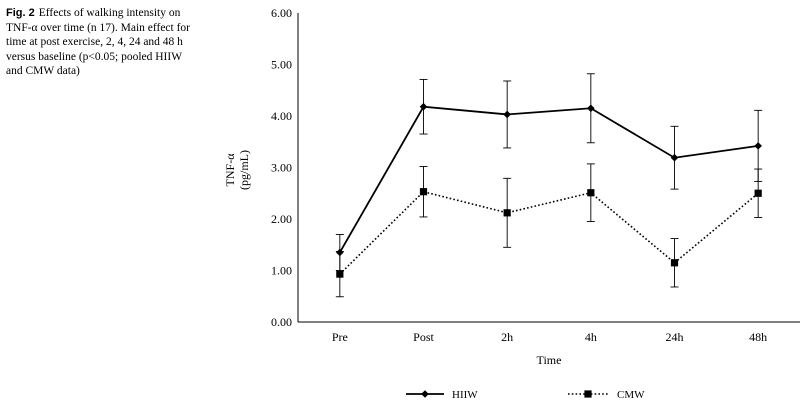  What do you see at coordinates (281, 219) in the screenshot?
I see `y-tick-label: 2.00` at bounding box center [281, 219].